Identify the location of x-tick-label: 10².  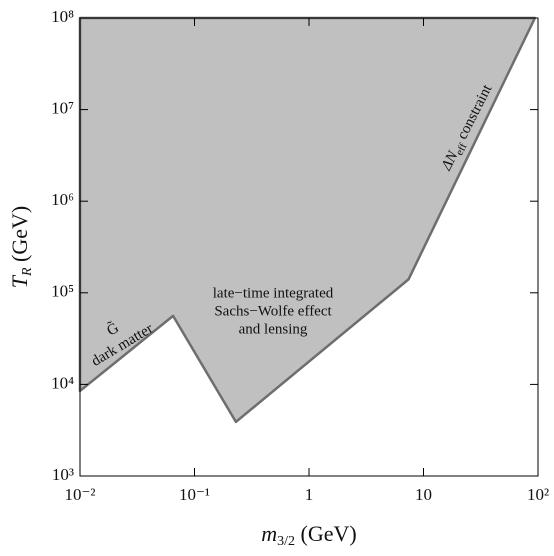
(538, 494).